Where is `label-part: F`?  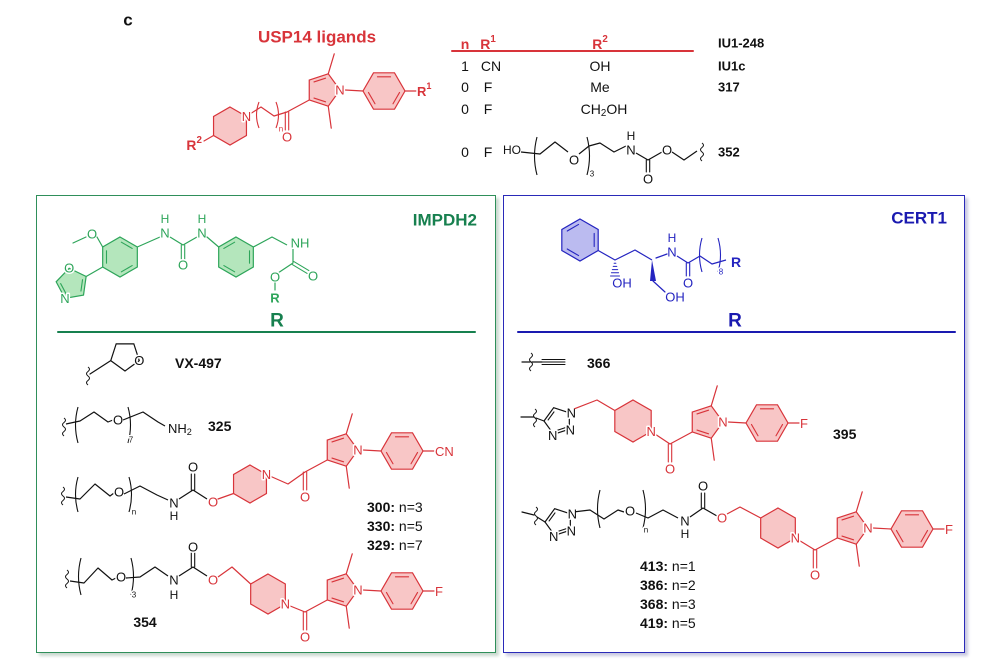 label-part: F is located at coordinates (439, 591).